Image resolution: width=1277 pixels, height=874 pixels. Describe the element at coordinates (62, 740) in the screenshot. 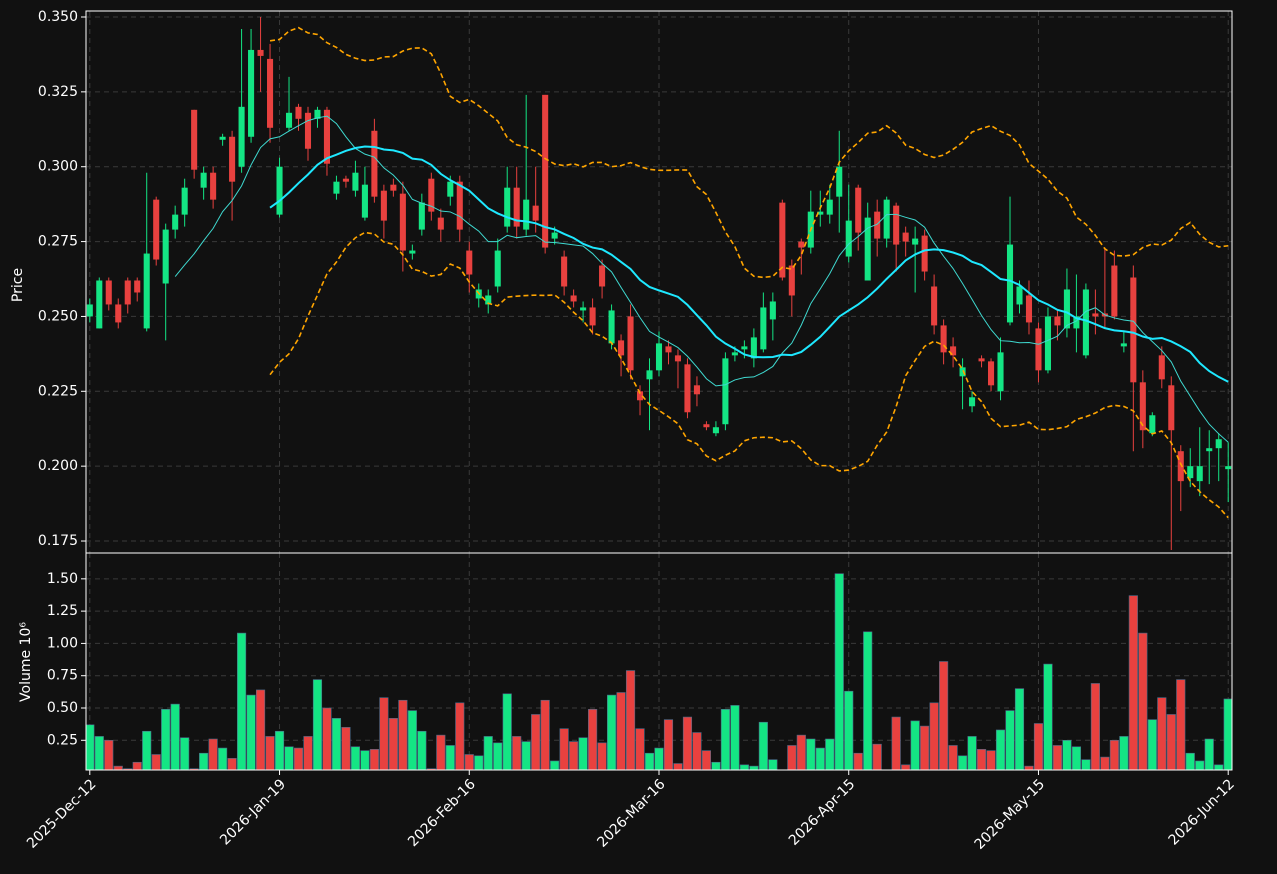

I see `volume-tick-label: 0.25` at that location.